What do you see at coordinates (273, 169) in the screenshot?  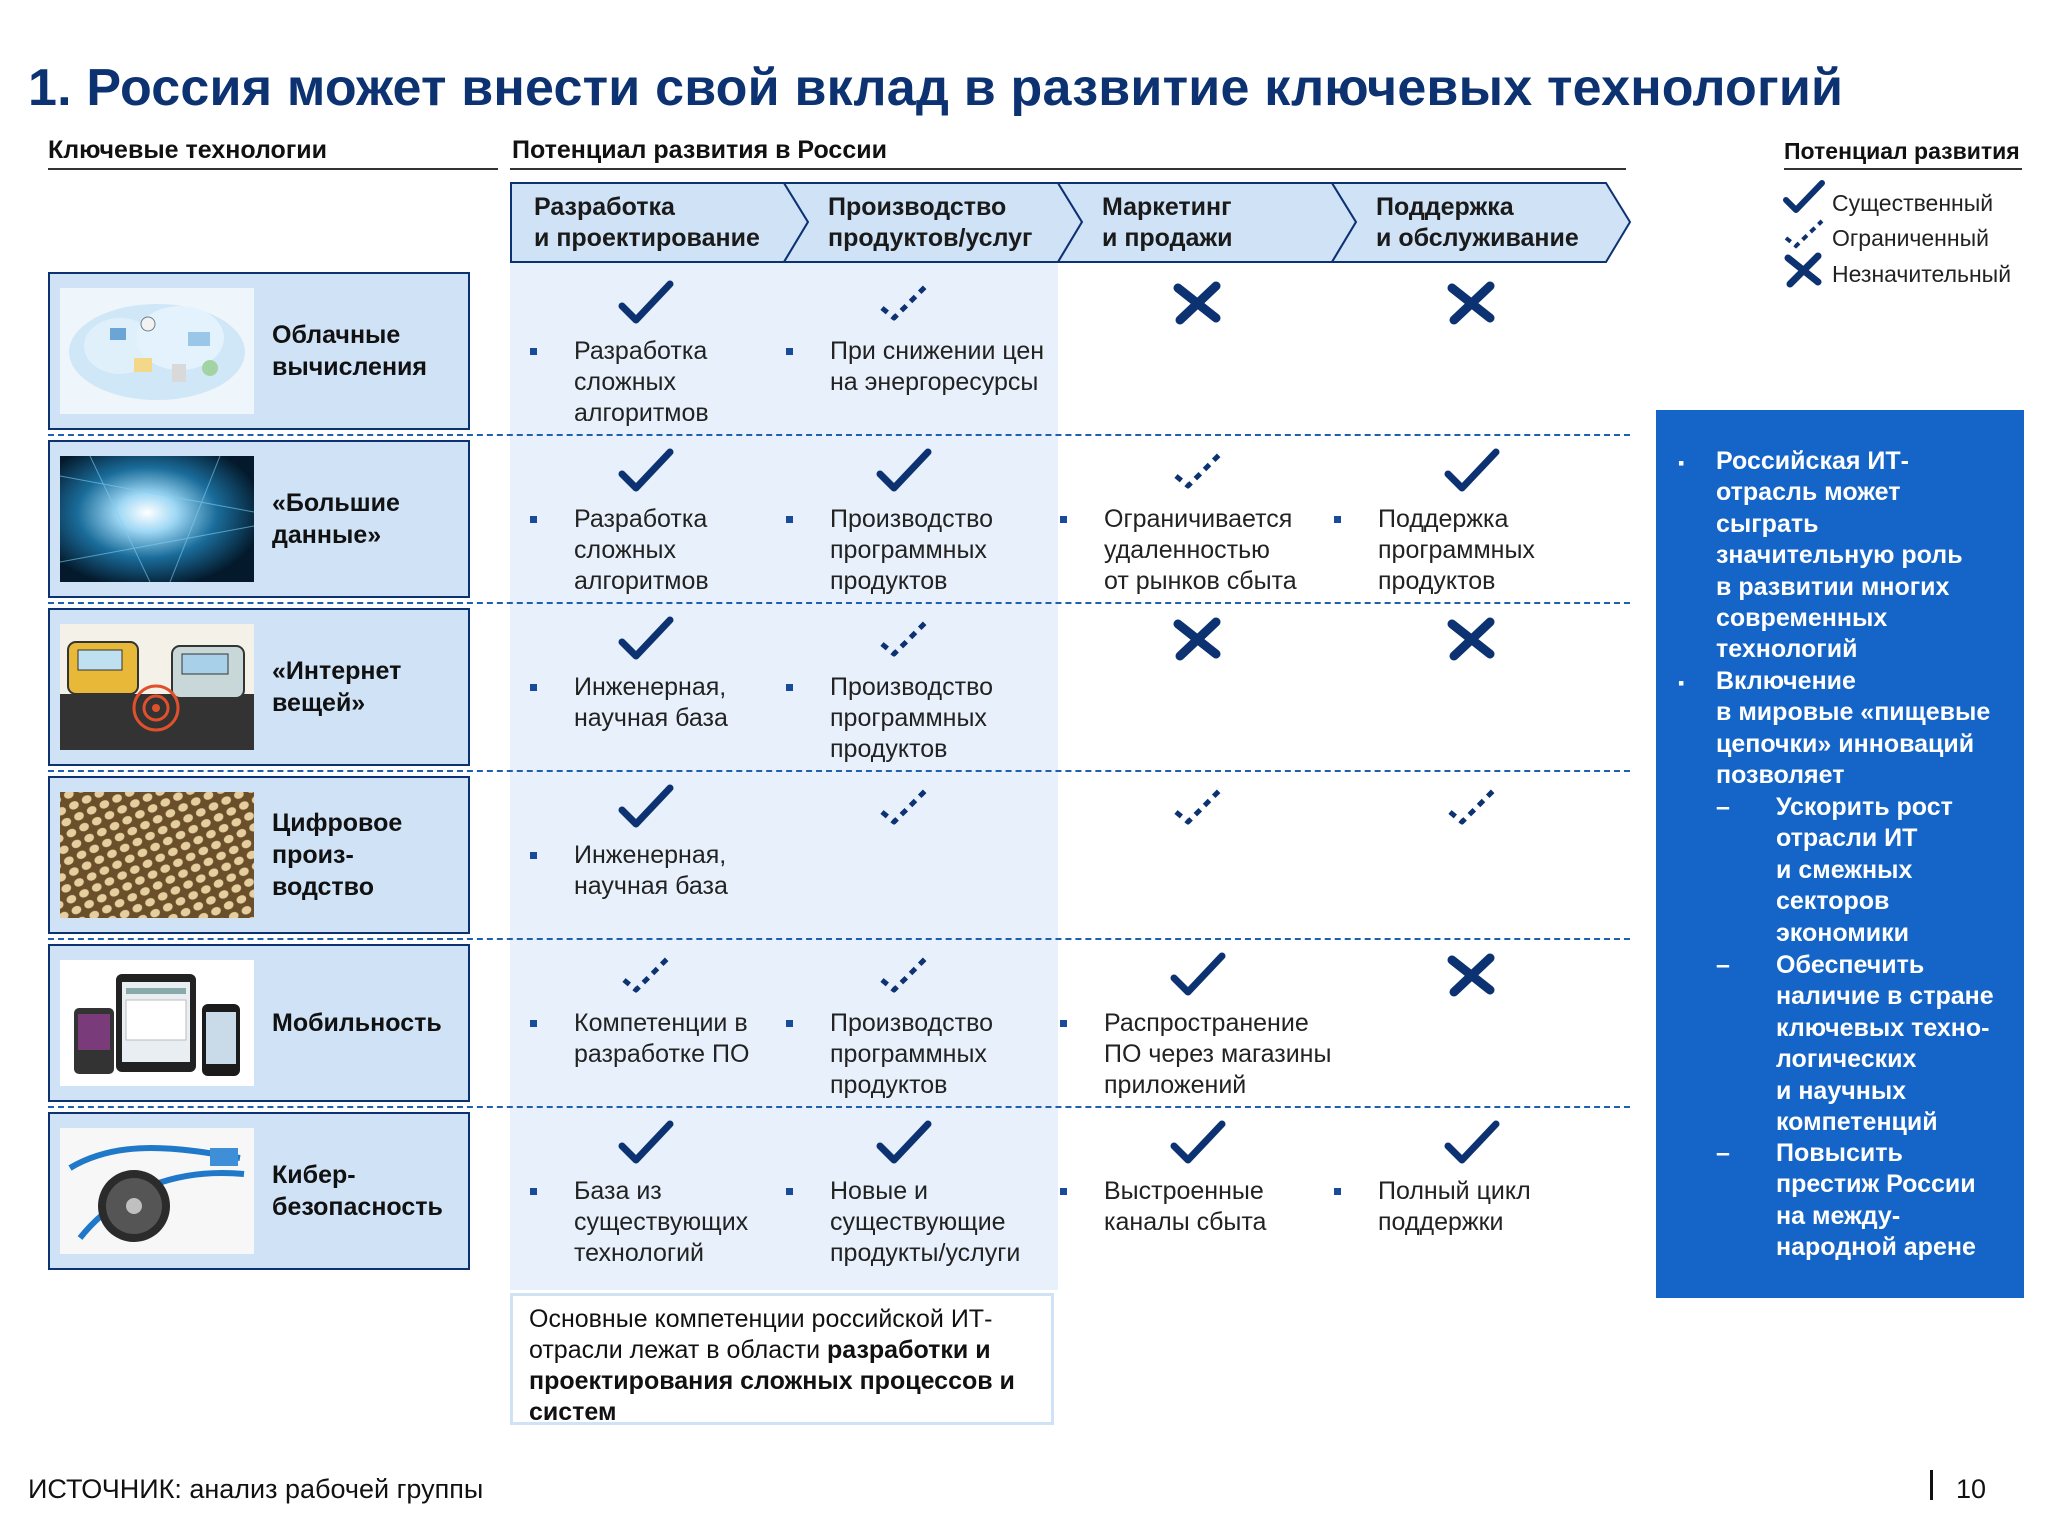 I see `key-tech-underline` at bounding box center [273, 169].